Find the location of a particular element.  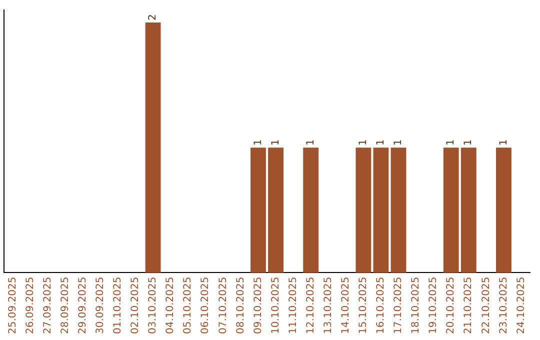

x-tick-label: 23.10.2025 is located at coordinates (504, 305).